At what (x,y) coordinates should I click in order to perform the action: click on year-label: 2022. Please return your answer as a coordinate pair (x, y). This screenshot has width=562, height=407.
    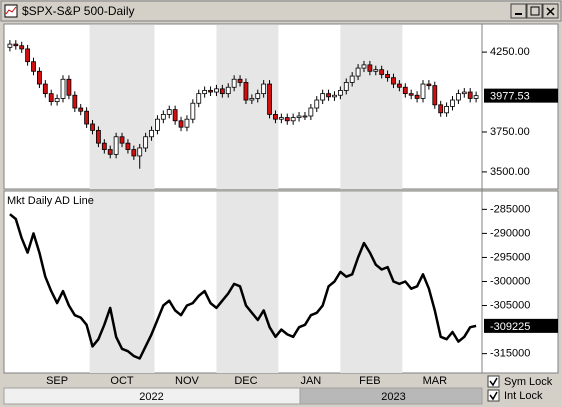
    Looking at the image, I should click on (151, 397).